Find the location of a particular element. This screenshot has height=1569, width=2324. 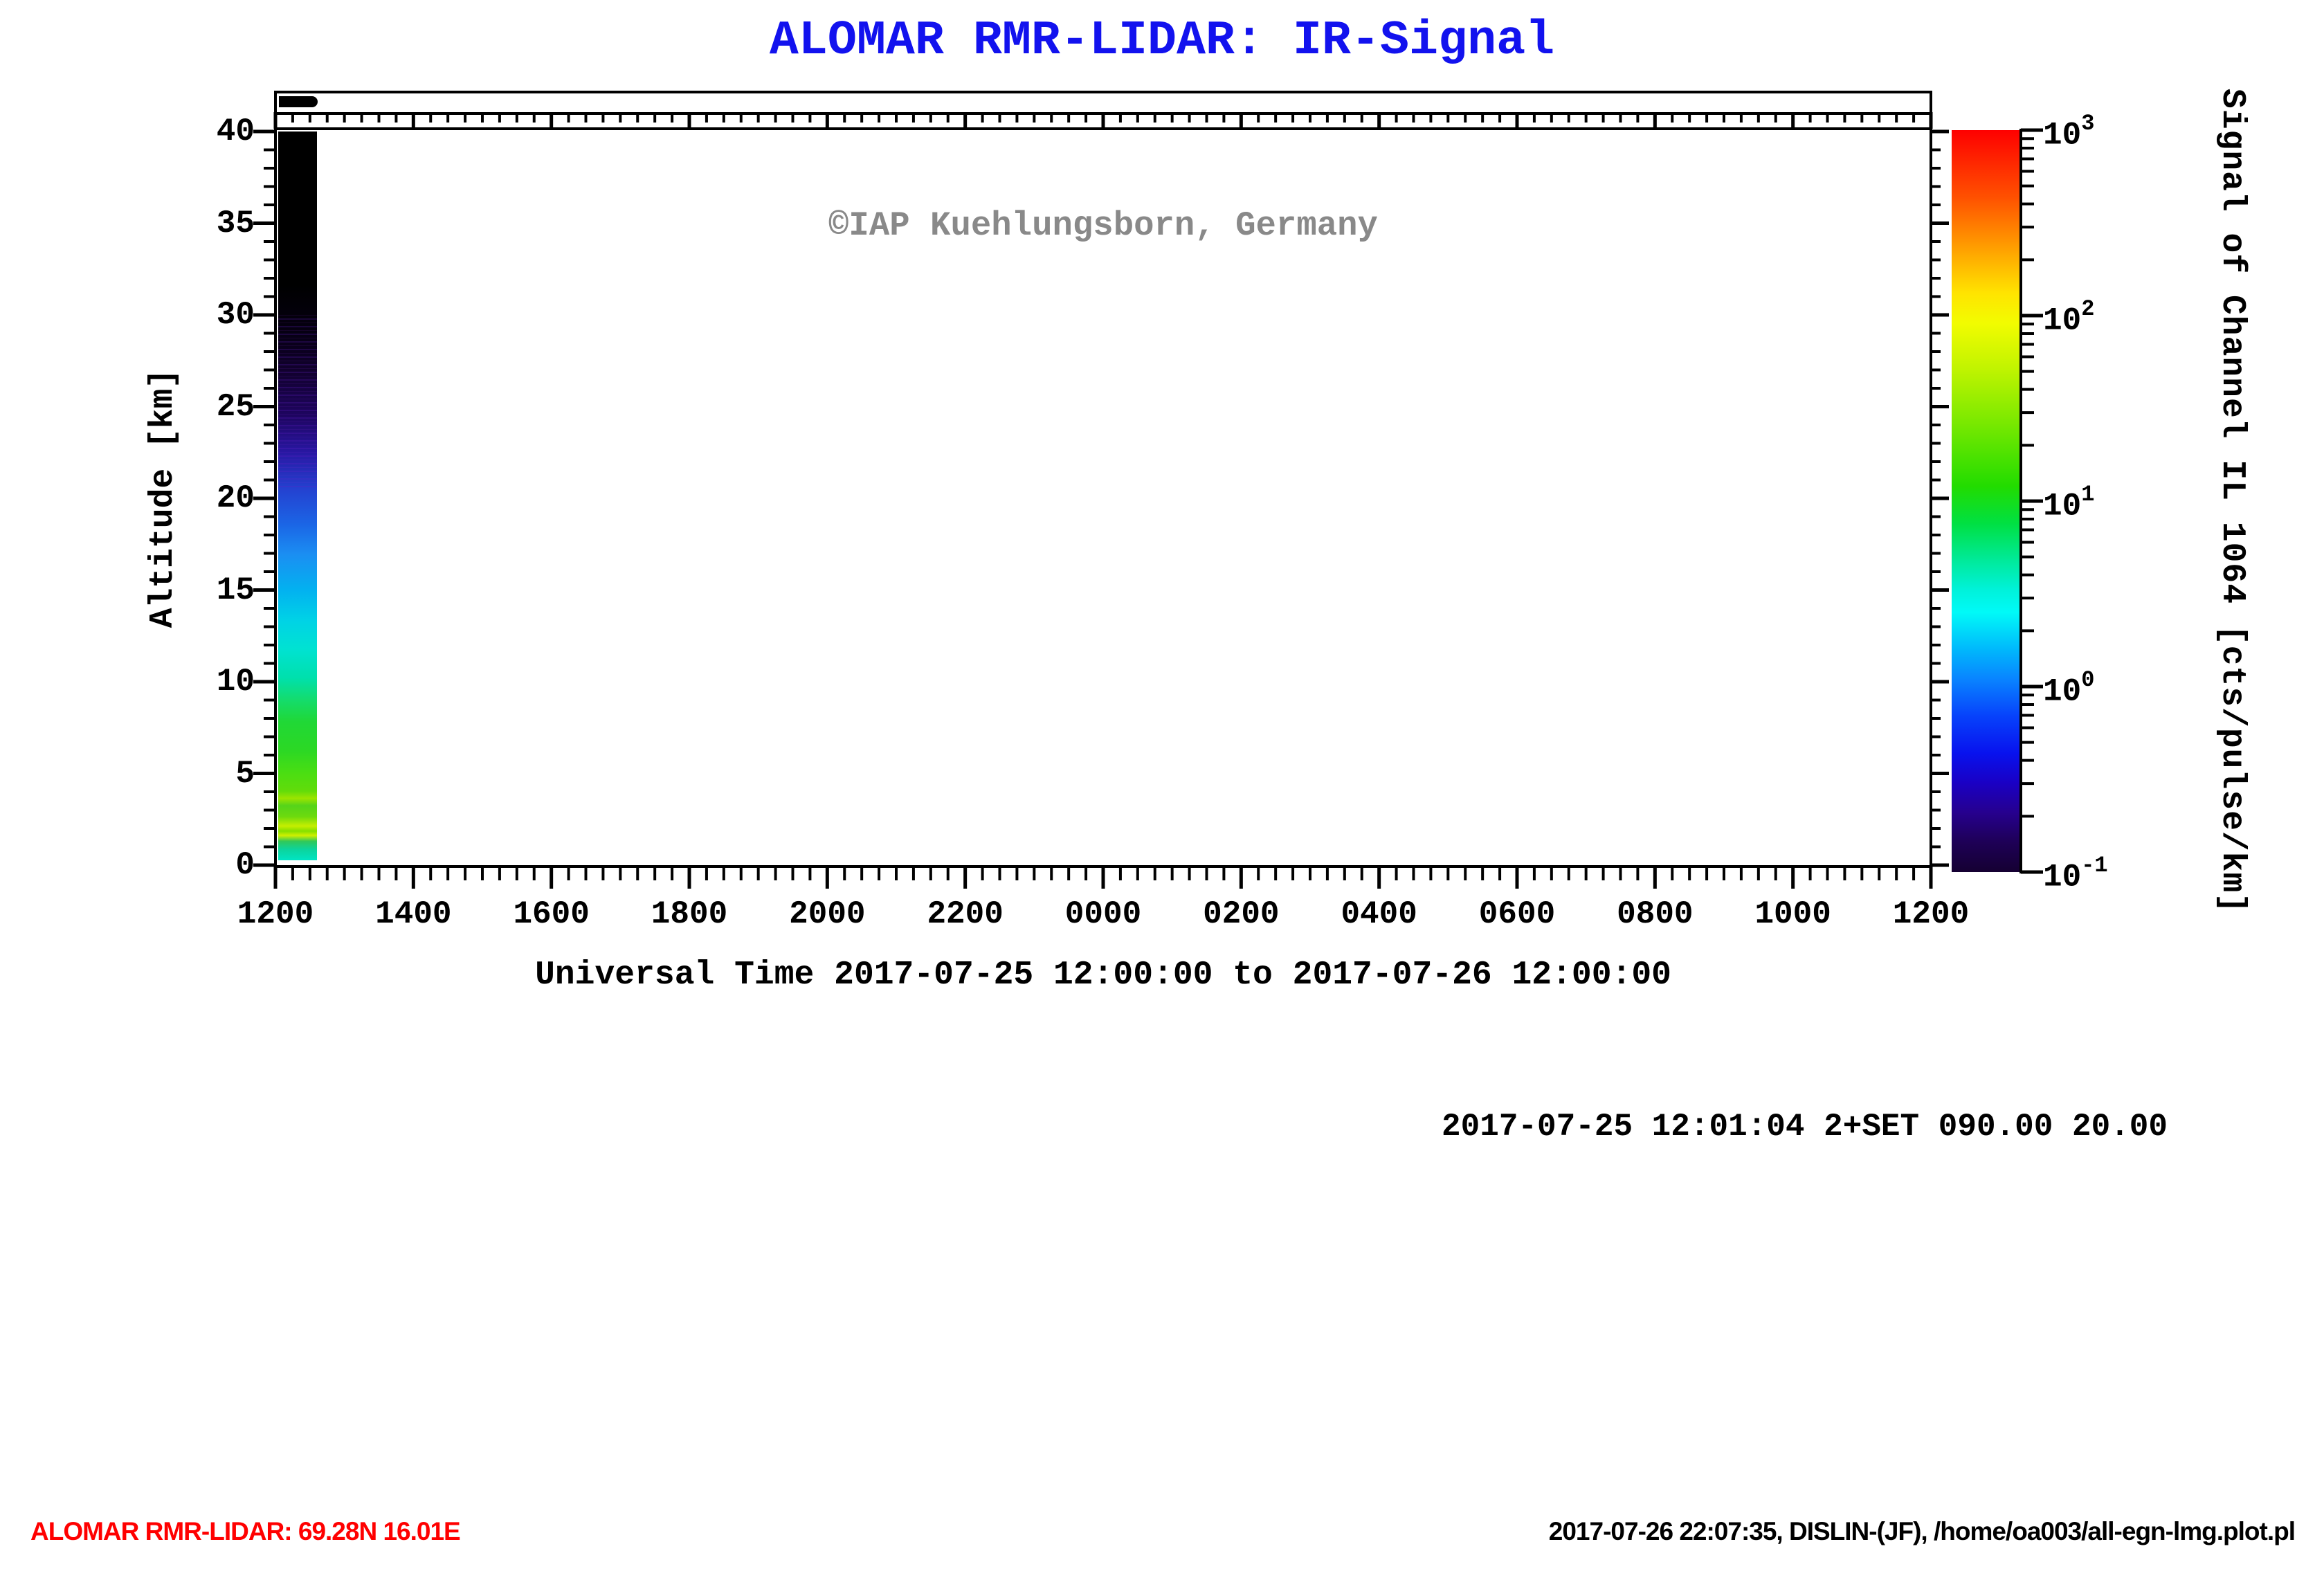

x-tick-label: 2200 is located at coordinates (965, 914).